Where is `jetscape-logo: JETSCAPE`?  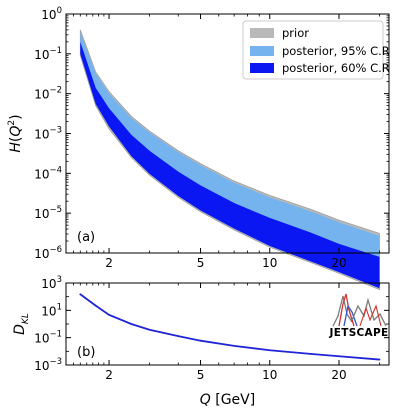 jetscape-logo: JETSCAPE is located at coordinates (359, 316).